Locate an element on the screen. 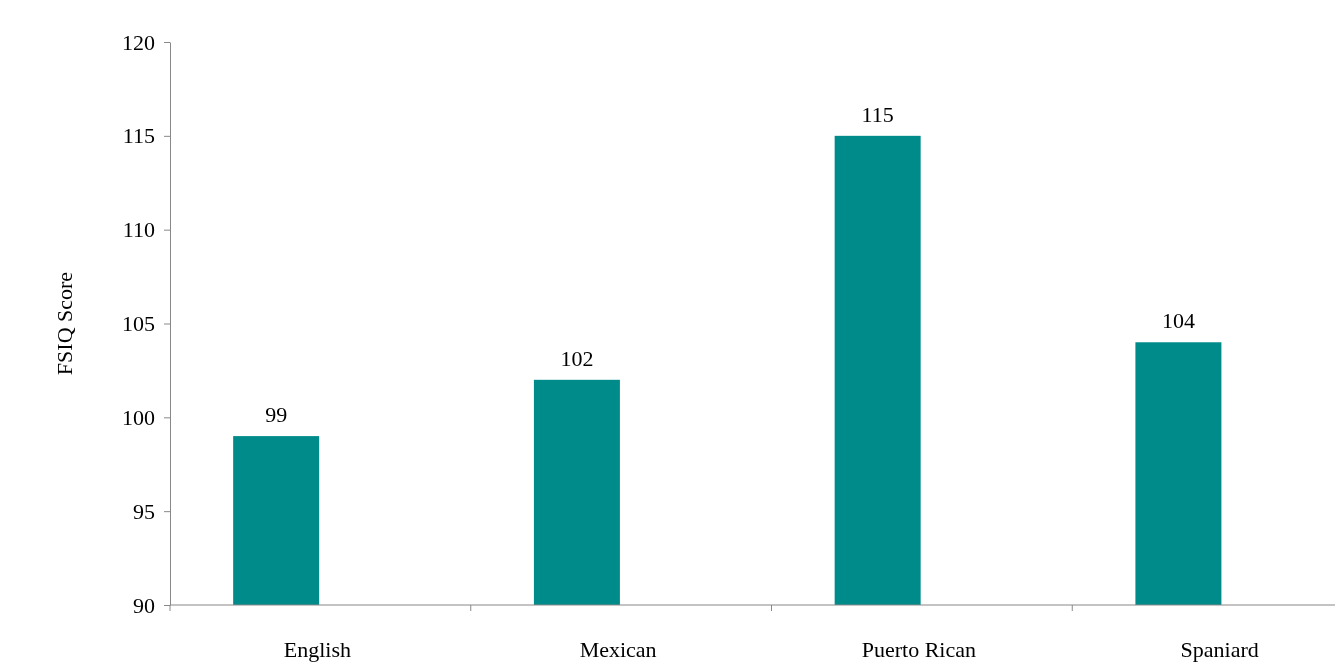 The height and width of the screenshot is (663, 1335). y-tick-label: 115 is located at coordinates (138, 136).